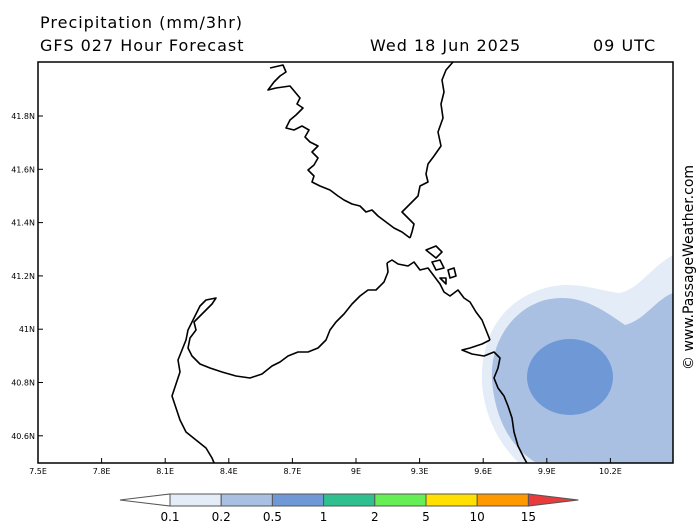 The height and width of the screenshot is (525, 700). I want to click on lon-tick-label: 8.4E, so click(229, 471).